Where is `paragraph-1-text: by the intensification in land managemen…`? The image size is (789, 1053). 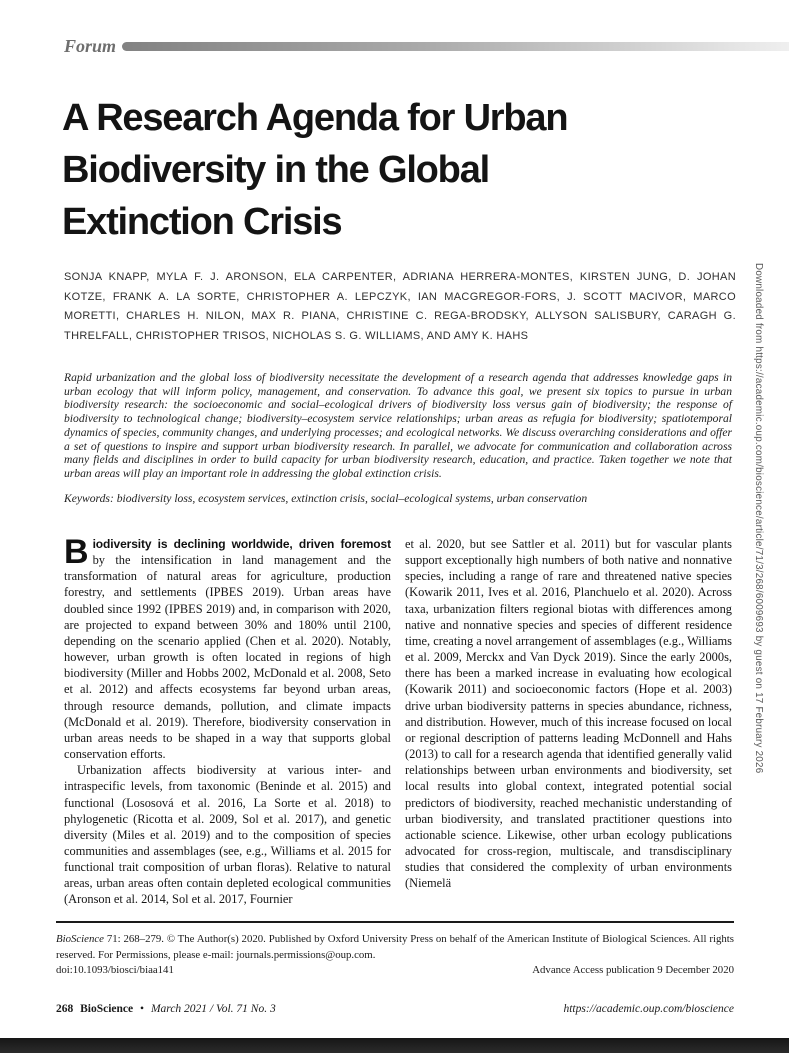 paragraph-1-text: by the intensification in land managemen… is located at coordinates (227, 657).